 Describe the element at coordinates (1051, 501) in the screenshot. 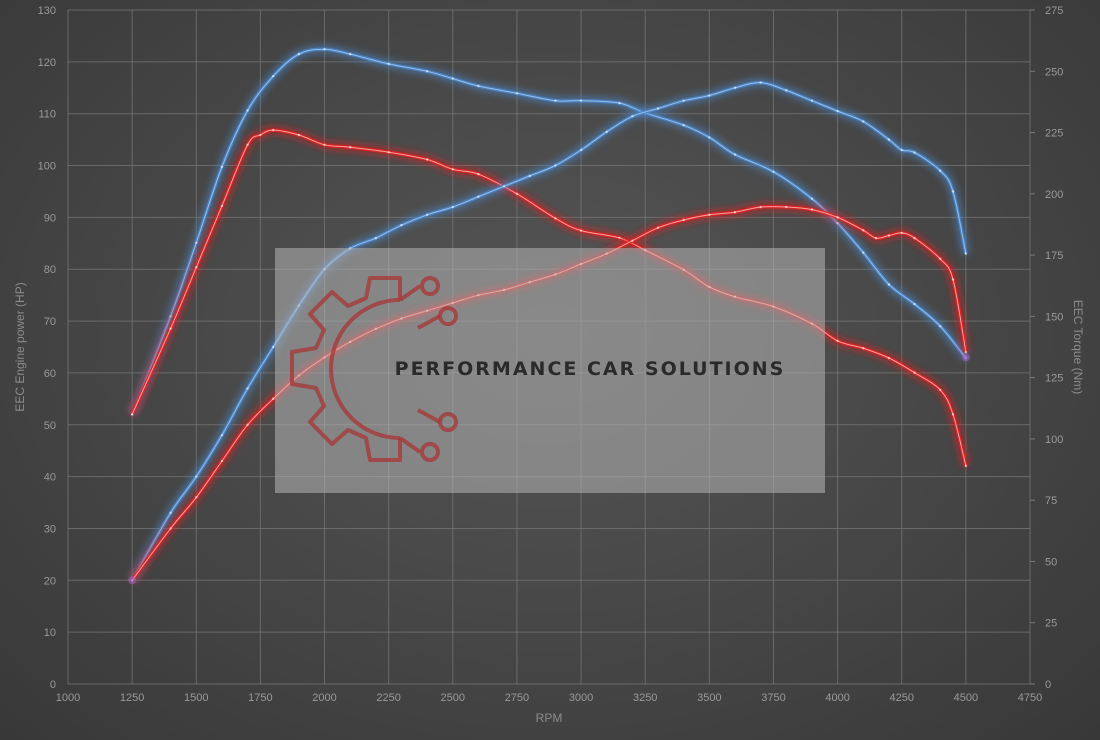

I see `right-tick-label: 75` at that location.